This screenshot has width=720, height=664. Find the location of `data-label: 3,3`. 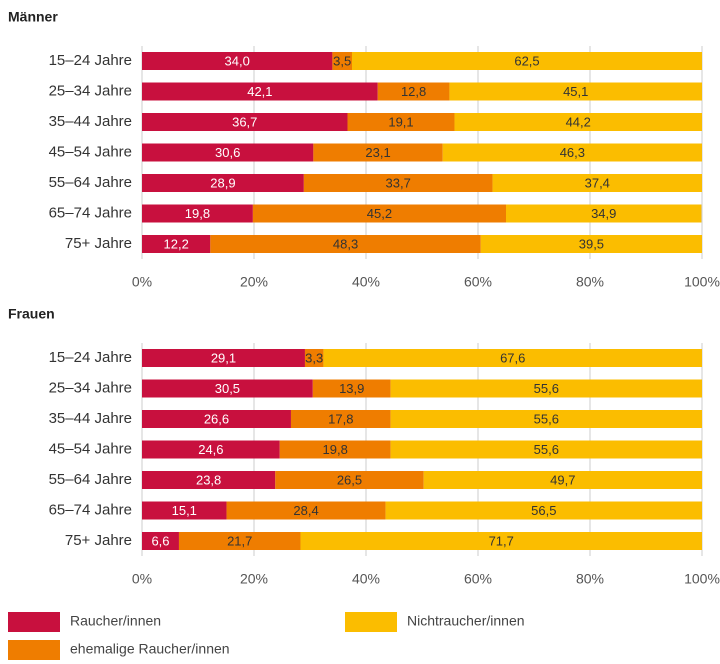

data-label: 3,3 is located at coordinates (314, 357).